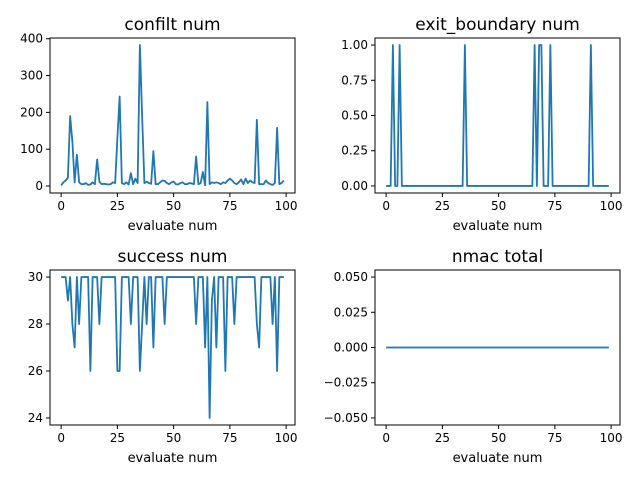 The height and width of the screenshot is (480, 640). Describe the element at coordinates (172, 257) in the screenshot. I see `plot-title: success num` at that location.